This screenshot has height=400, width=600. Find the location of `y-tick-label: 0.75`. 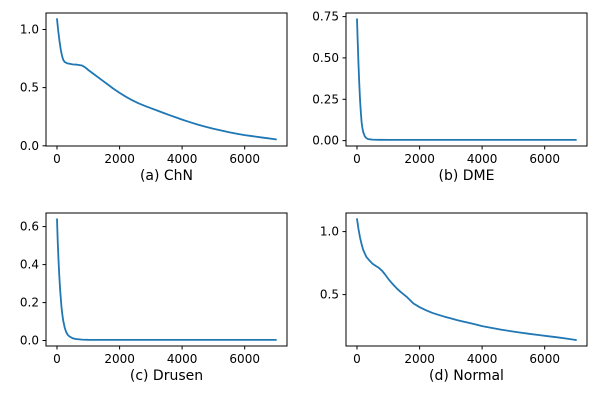

y-tick-label: 0.75 is located at coordinates (325, 17).